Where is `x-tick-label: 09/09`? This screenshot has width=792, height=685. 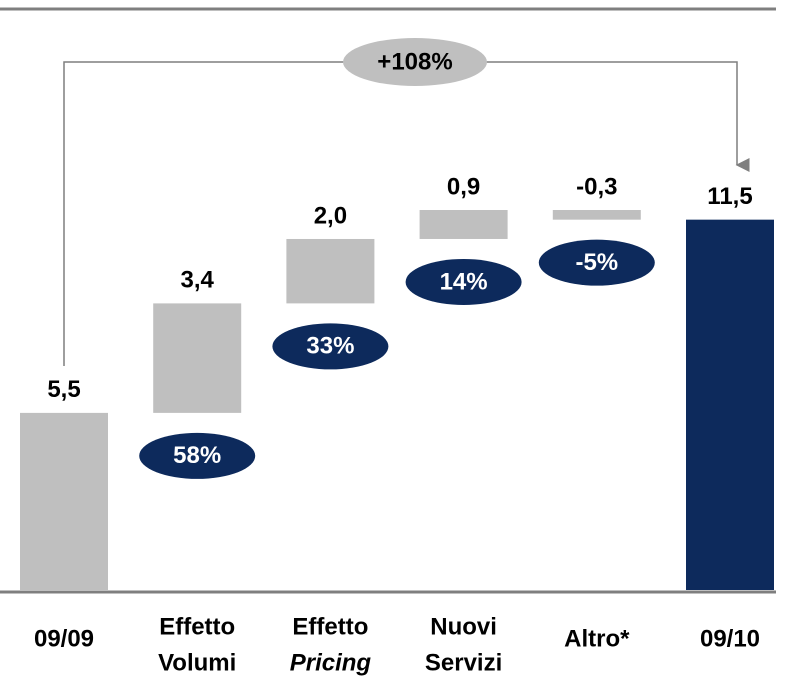 x-tick-label: 09/09 is located at coordinates (64, 638).